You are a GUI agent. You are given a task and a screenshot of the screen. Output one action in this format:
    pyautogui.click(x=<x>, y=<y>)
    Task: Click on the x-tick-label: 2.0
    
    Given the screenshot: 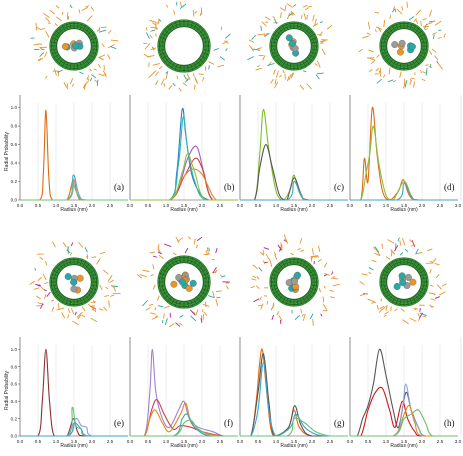 What is the action you would take?
    pyautogui.click(x=92, y=441)
    